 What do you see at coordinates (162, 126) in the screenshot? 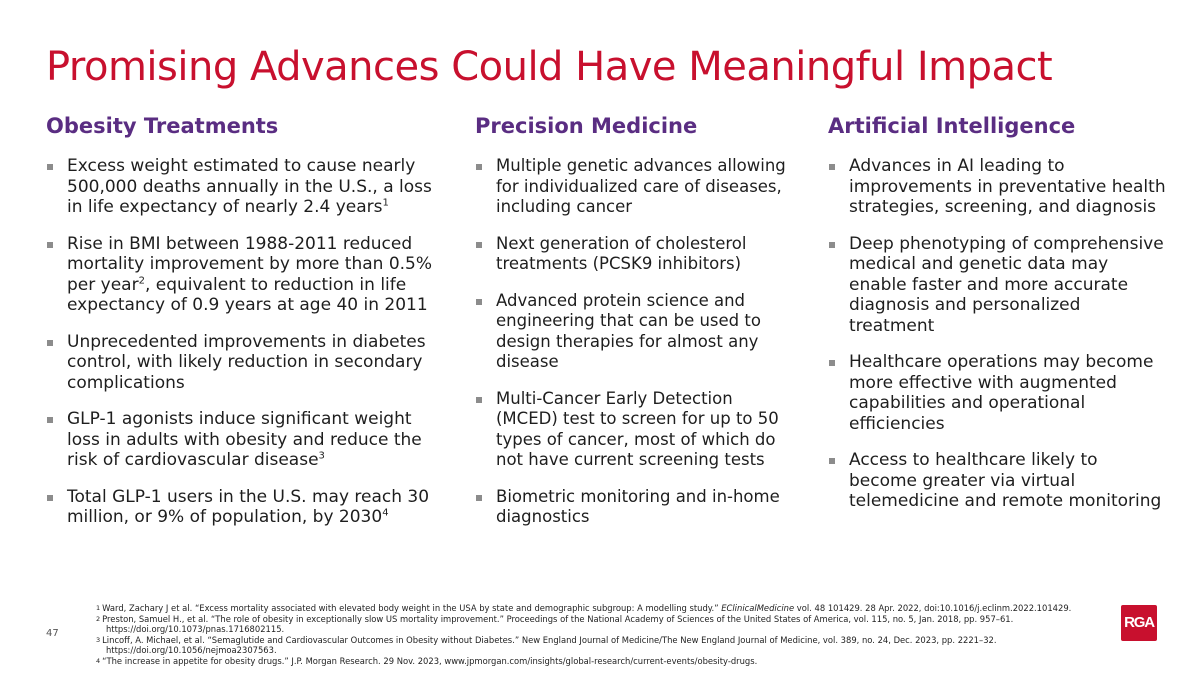
I see `column-heading: Obesity Treatments` at bounding box center [162, 126].